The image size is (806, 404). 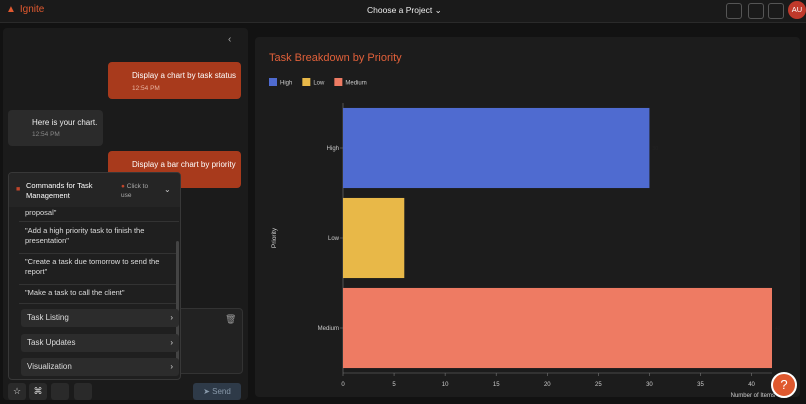 What do you see at coordinates (184, 75) in the screenshot?
I see `message-text: Display a chart by task status` at bounding box center [184, 75].